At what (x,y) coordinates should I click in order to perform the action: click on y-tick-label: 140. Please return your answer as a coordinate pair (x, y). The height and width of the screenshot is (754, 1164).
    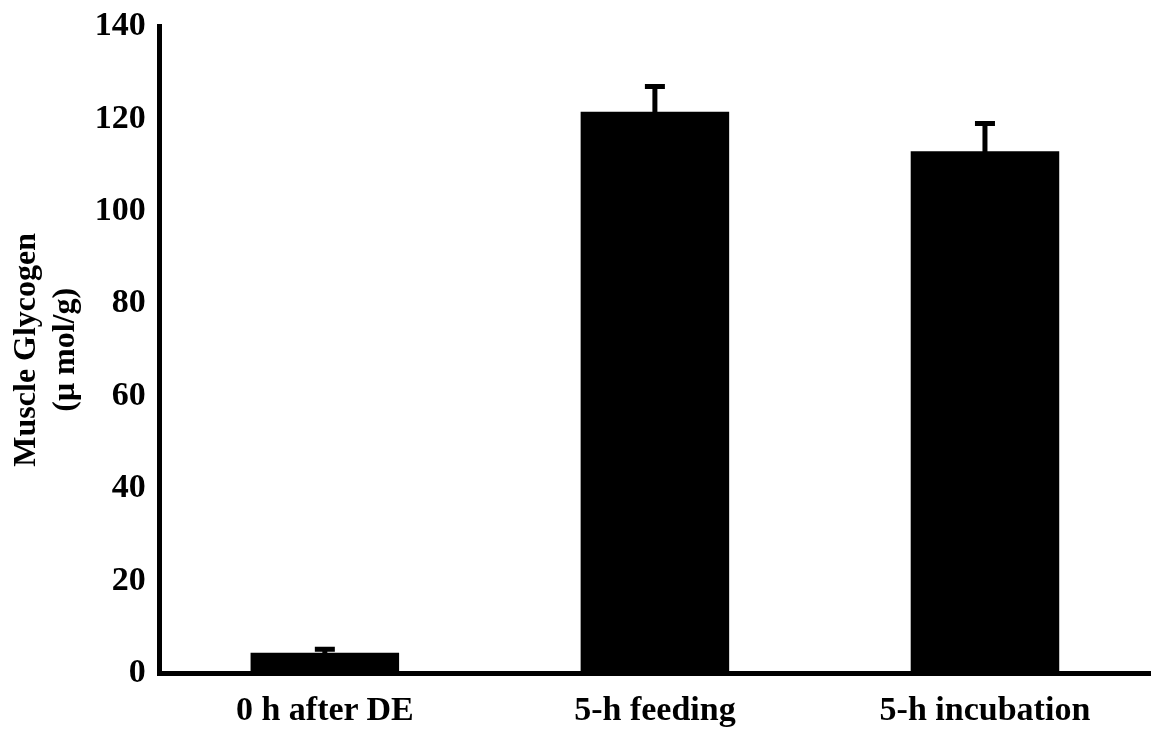
    Looking at the image, I should click on (120, 24).